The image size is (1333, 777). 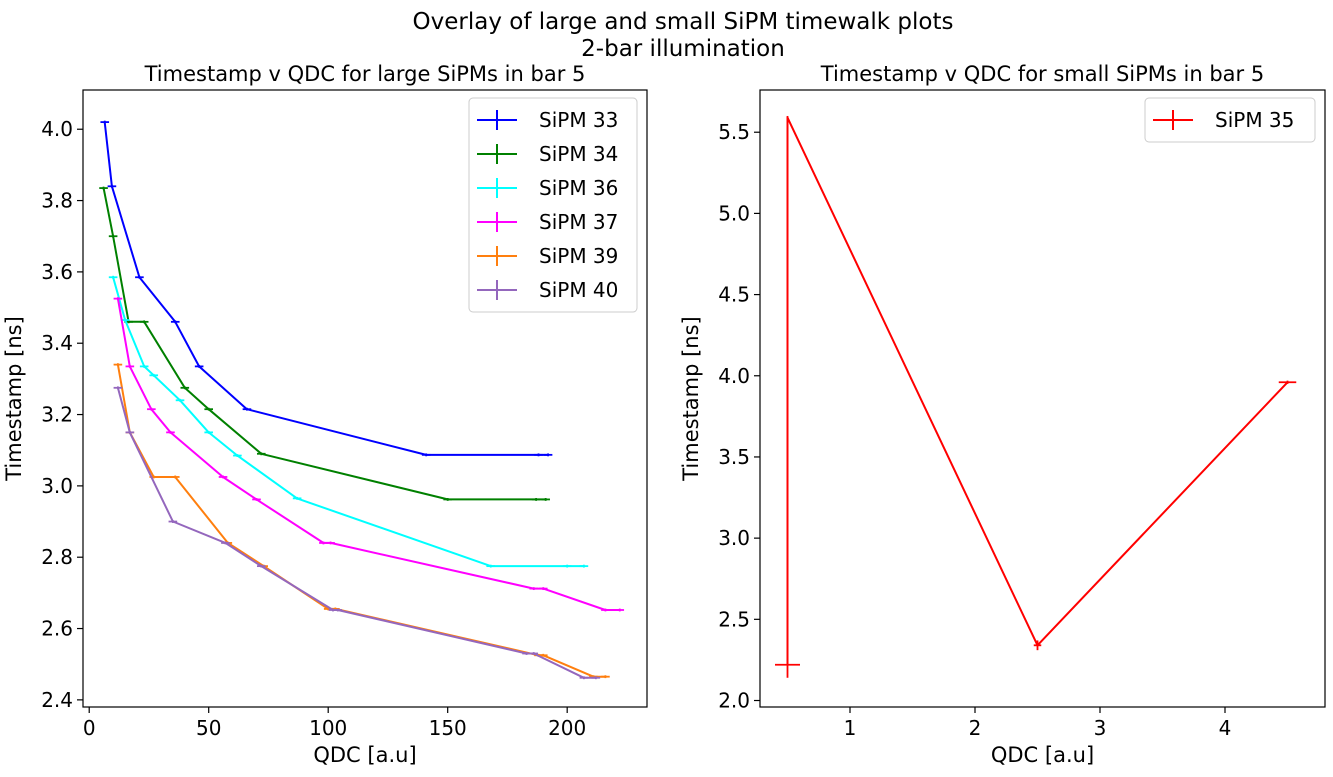 What do you see at coordinates (578, 222) in the screenshot?
I see `legend-label: SiPM 37` at bounding box center [578, 222].